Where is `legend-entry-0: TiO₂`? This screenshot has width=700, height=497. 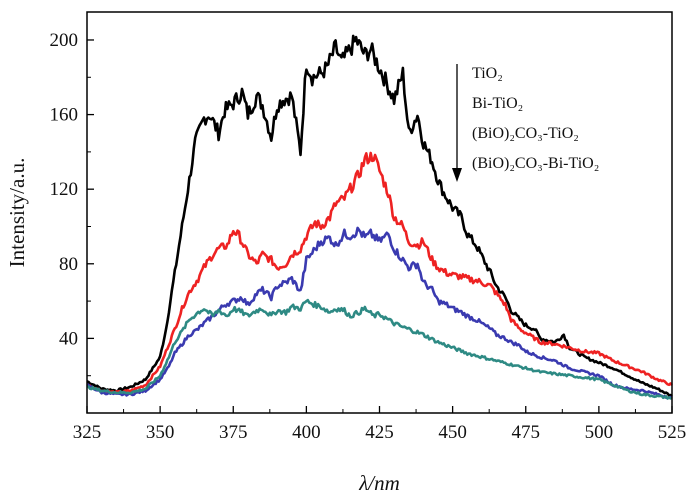
legend-entry-0: TiO₂ is located at coordinates (487, 73).